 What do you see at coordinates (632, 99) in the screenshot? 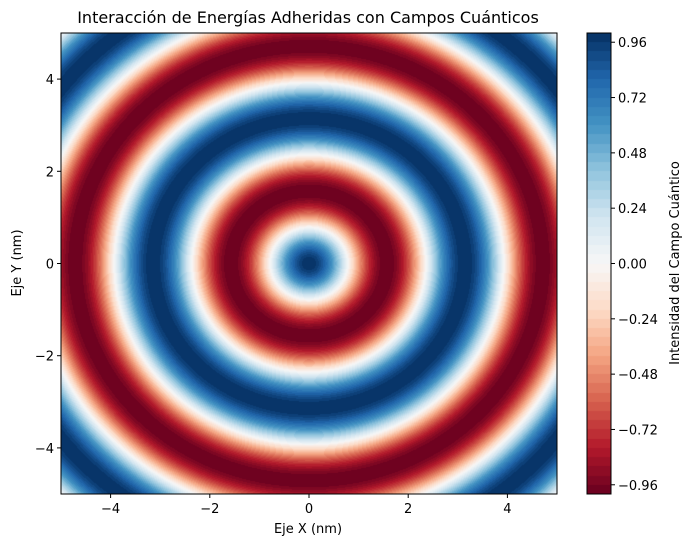
I see `colorbar-tick-label: 0.72` at bounding box center [632, 99].